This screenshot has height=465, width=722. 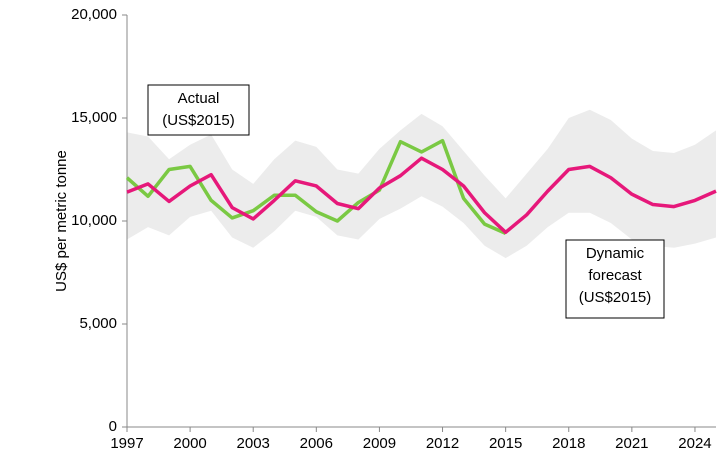 What do you see at coordinates (94, 220) in the screenshot?
I see `y-tick-label: 10,000` at bounding box center [94, 220].